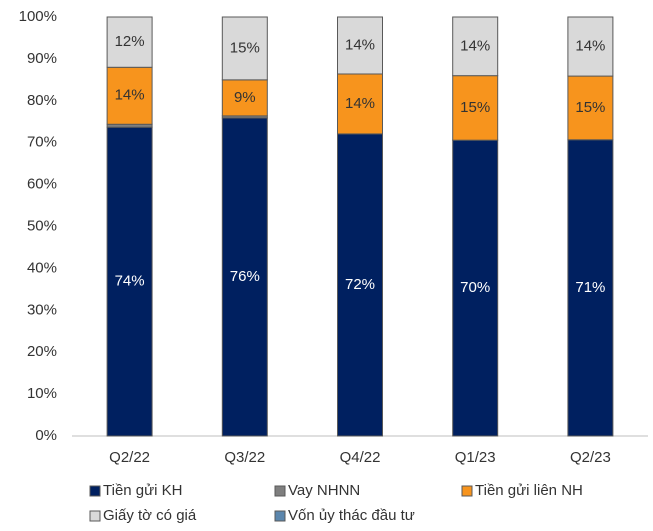 Image resolution: width=653 pixels, height=531 pixels. Describe the element at coordinates (42, 100) in the screenshot. I see `y-tick-label: 80%` at that location.